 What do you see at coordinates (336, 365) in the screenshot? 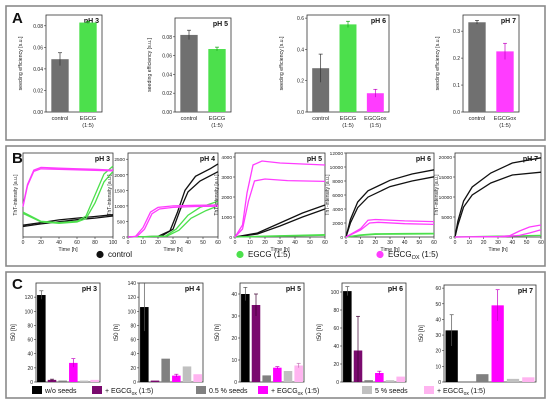
I see `y-tick-label: 20` at bounding box center [336, 365].